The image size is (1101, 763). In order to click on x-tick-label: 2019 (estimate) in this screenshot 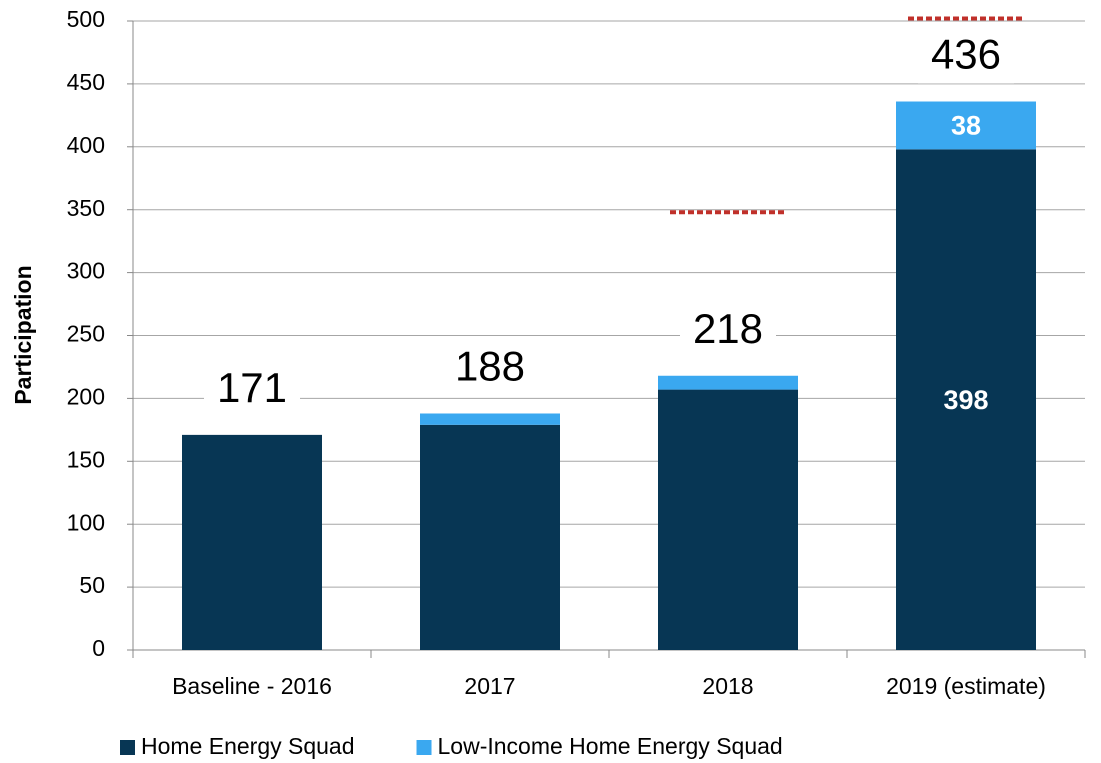, I will do `click(966, 686)`.